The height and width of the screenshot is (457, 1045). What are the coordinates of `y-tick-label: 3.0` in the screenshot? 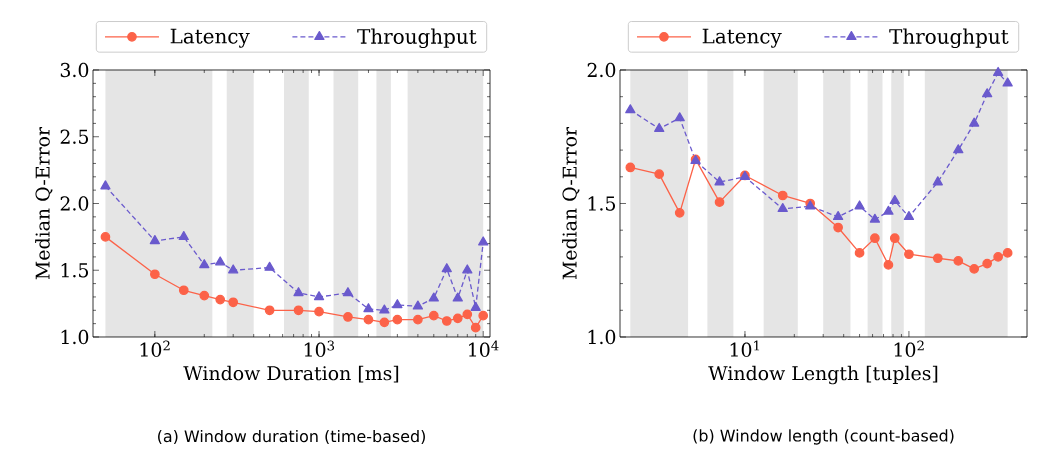 It's located at (74, 70).